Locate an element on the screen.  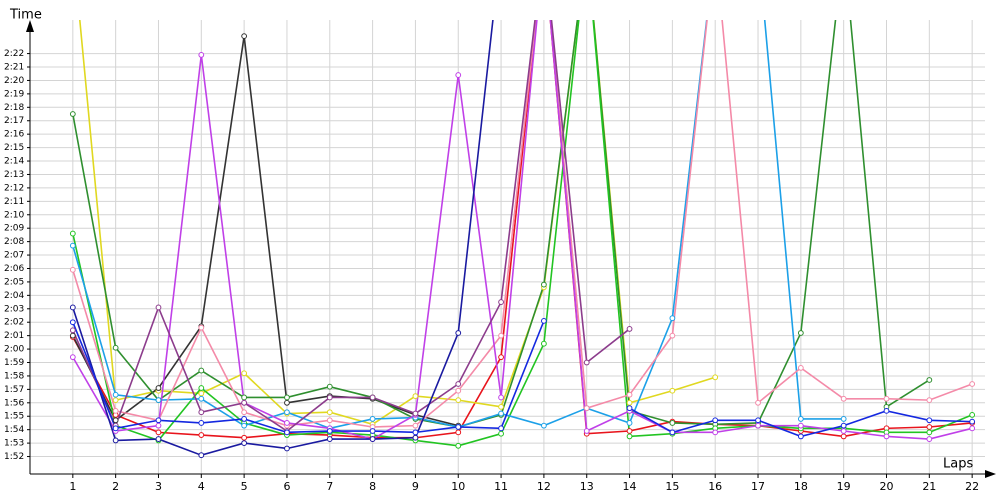
x-tick-label: 14 is located at coordinates (630, 486).